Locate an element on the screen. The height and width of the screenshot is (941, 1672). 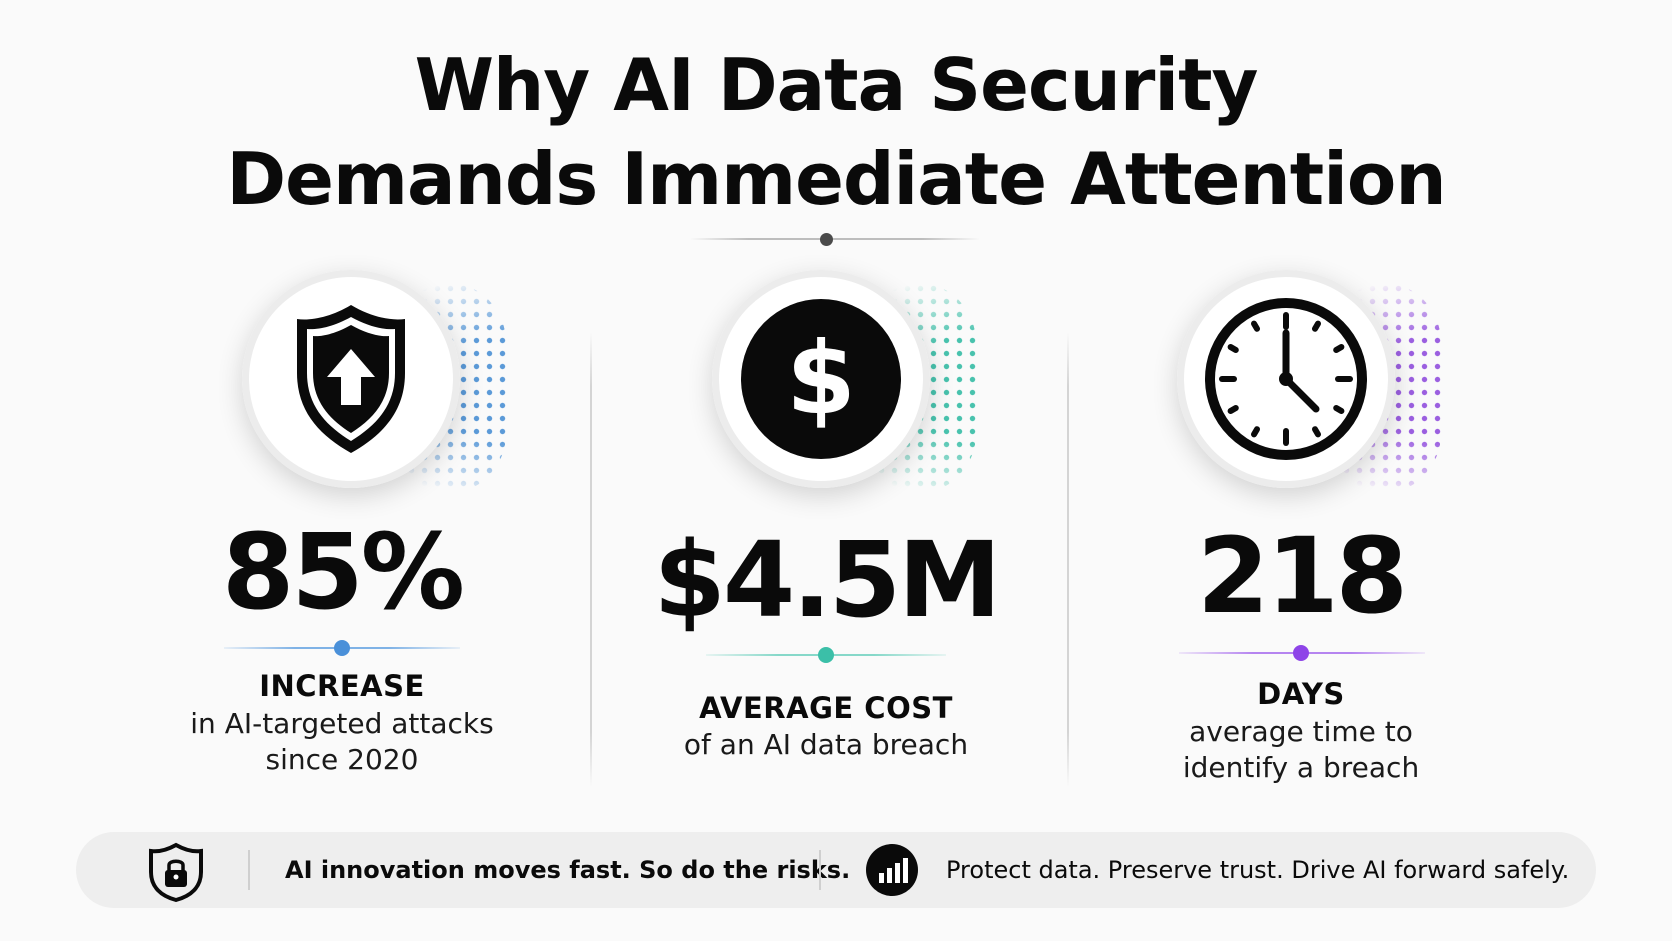
icon-circle: $ is located at coordinates (821, 379).